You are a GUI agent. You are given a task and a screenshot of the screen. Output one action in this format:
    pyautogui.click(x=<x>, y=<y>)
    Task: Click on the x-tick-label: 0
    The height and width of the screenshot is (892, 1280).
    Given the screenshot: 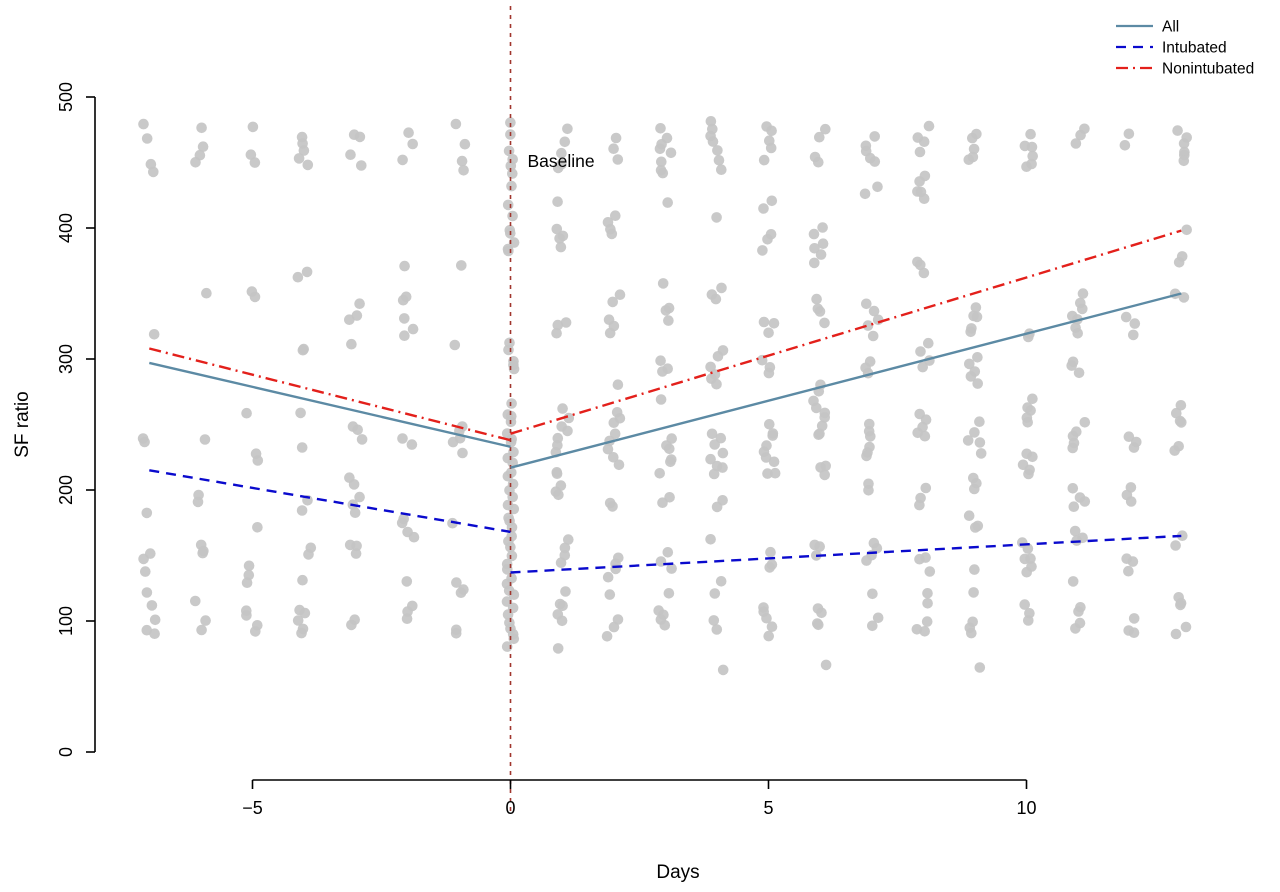 What is the action you would take?
    pyautogui.click(x=510, y=808)
    